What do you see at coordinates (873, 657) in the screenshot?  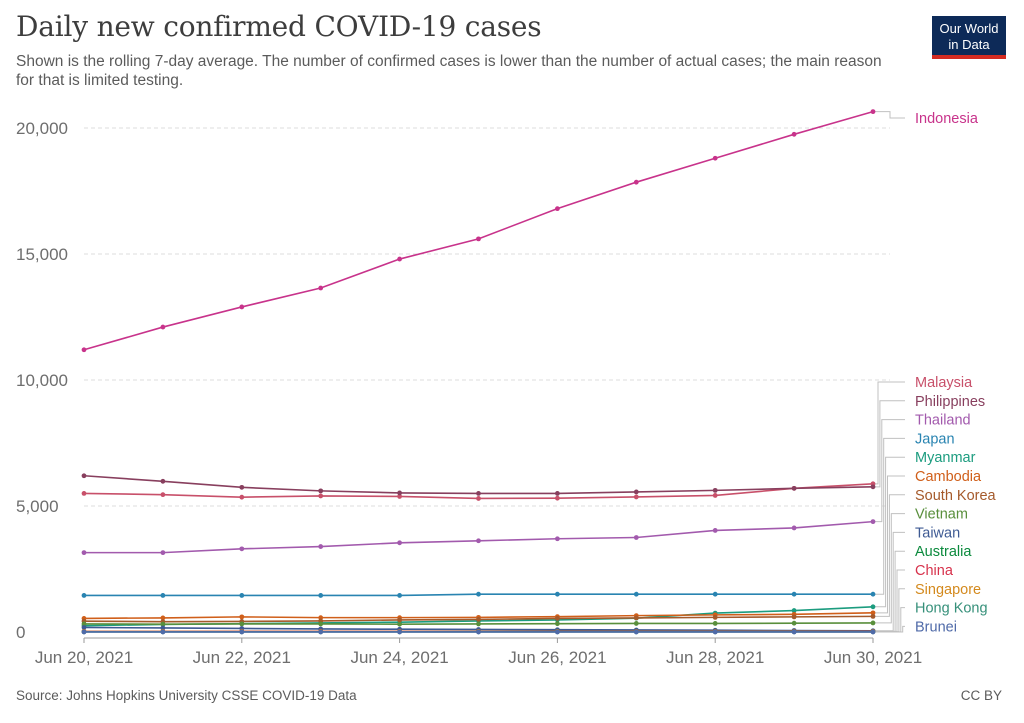 I see `x-tick-label: Jun 30, 2021` at bounding box center [873, 657].